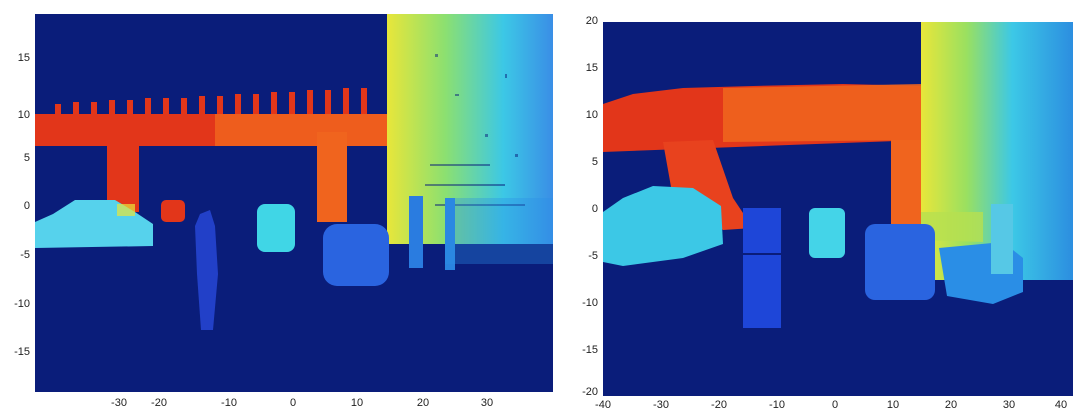  I want to click on x-tick-label: -40, so click(603, 405).